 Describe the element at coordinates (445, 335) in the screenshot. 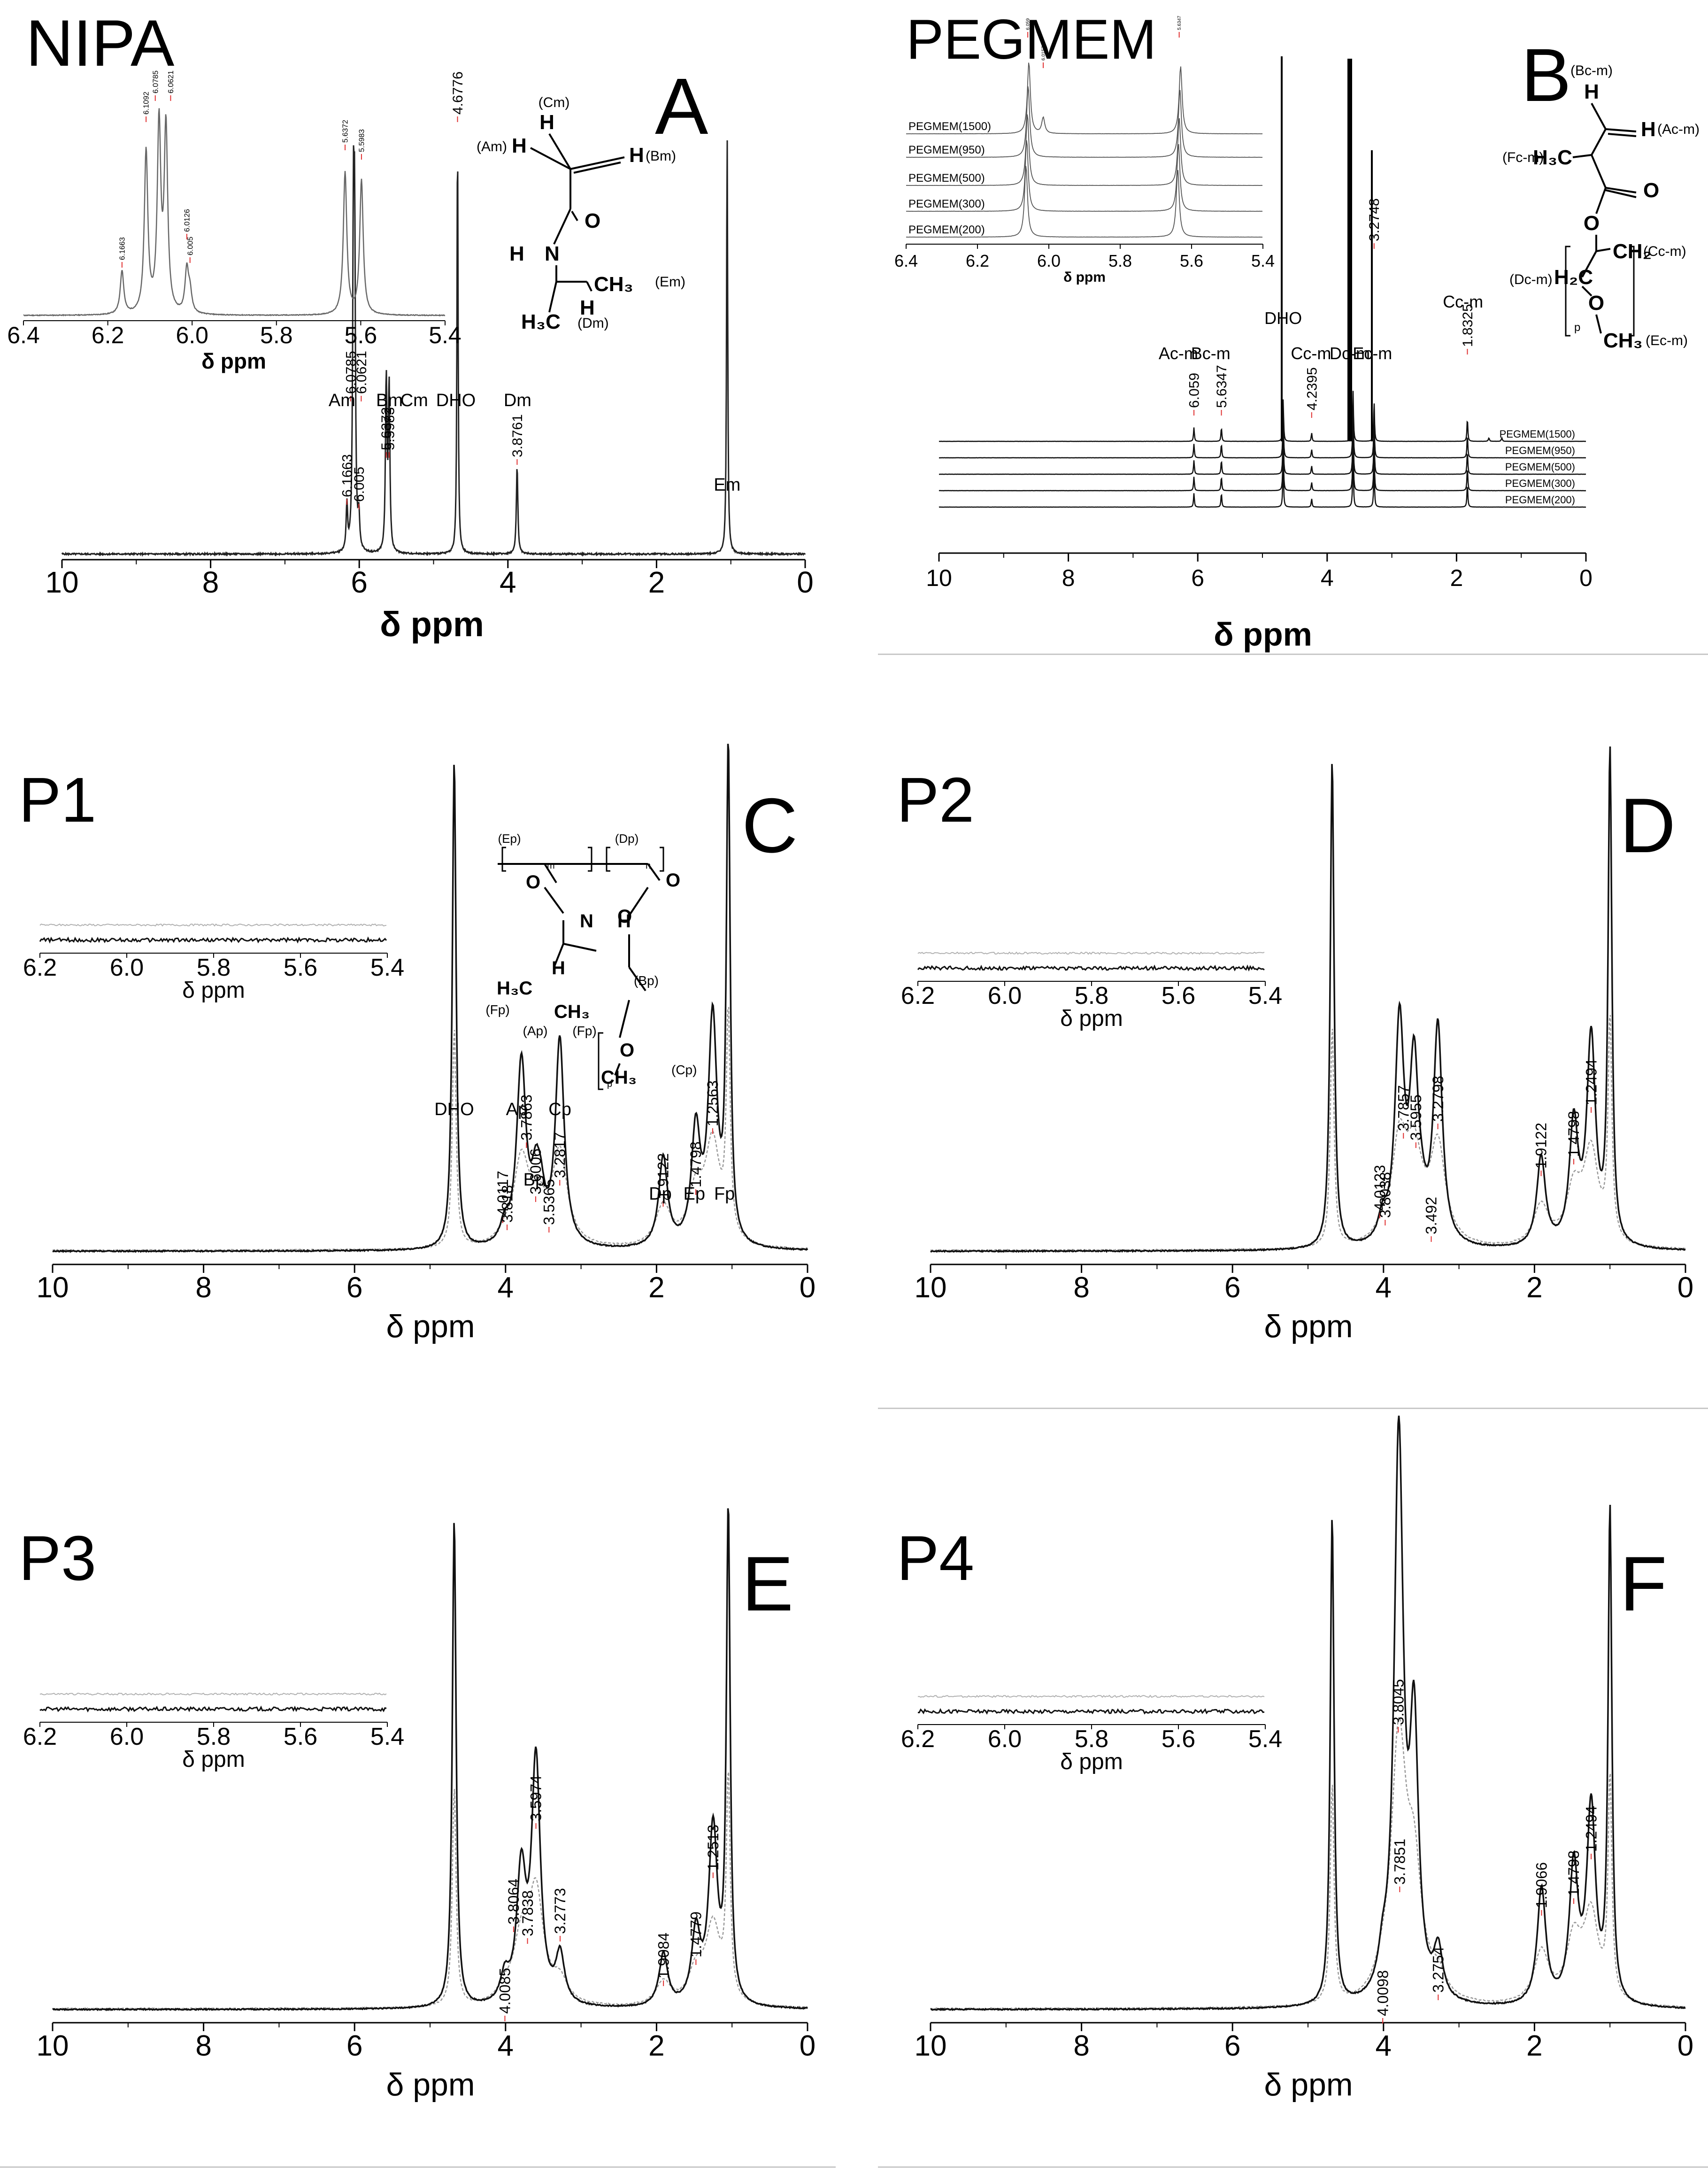

I see `inset-tick-label: 5.4` at that location.